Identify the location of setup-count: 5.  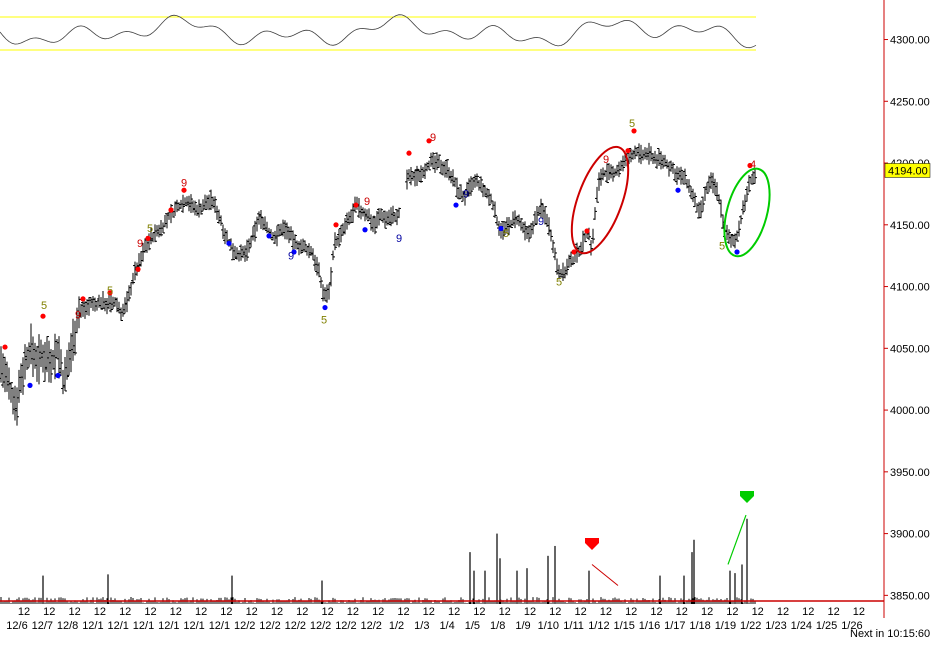
(559, 282).